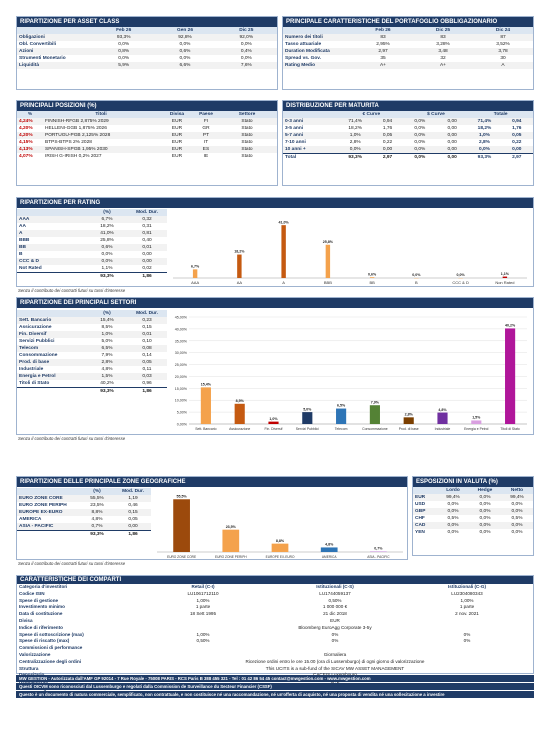  What do you see at coordinates (311, 135) in the screenshot?
I see `maturity-cell: 5-7 anni` at bounding box center [311, 135].